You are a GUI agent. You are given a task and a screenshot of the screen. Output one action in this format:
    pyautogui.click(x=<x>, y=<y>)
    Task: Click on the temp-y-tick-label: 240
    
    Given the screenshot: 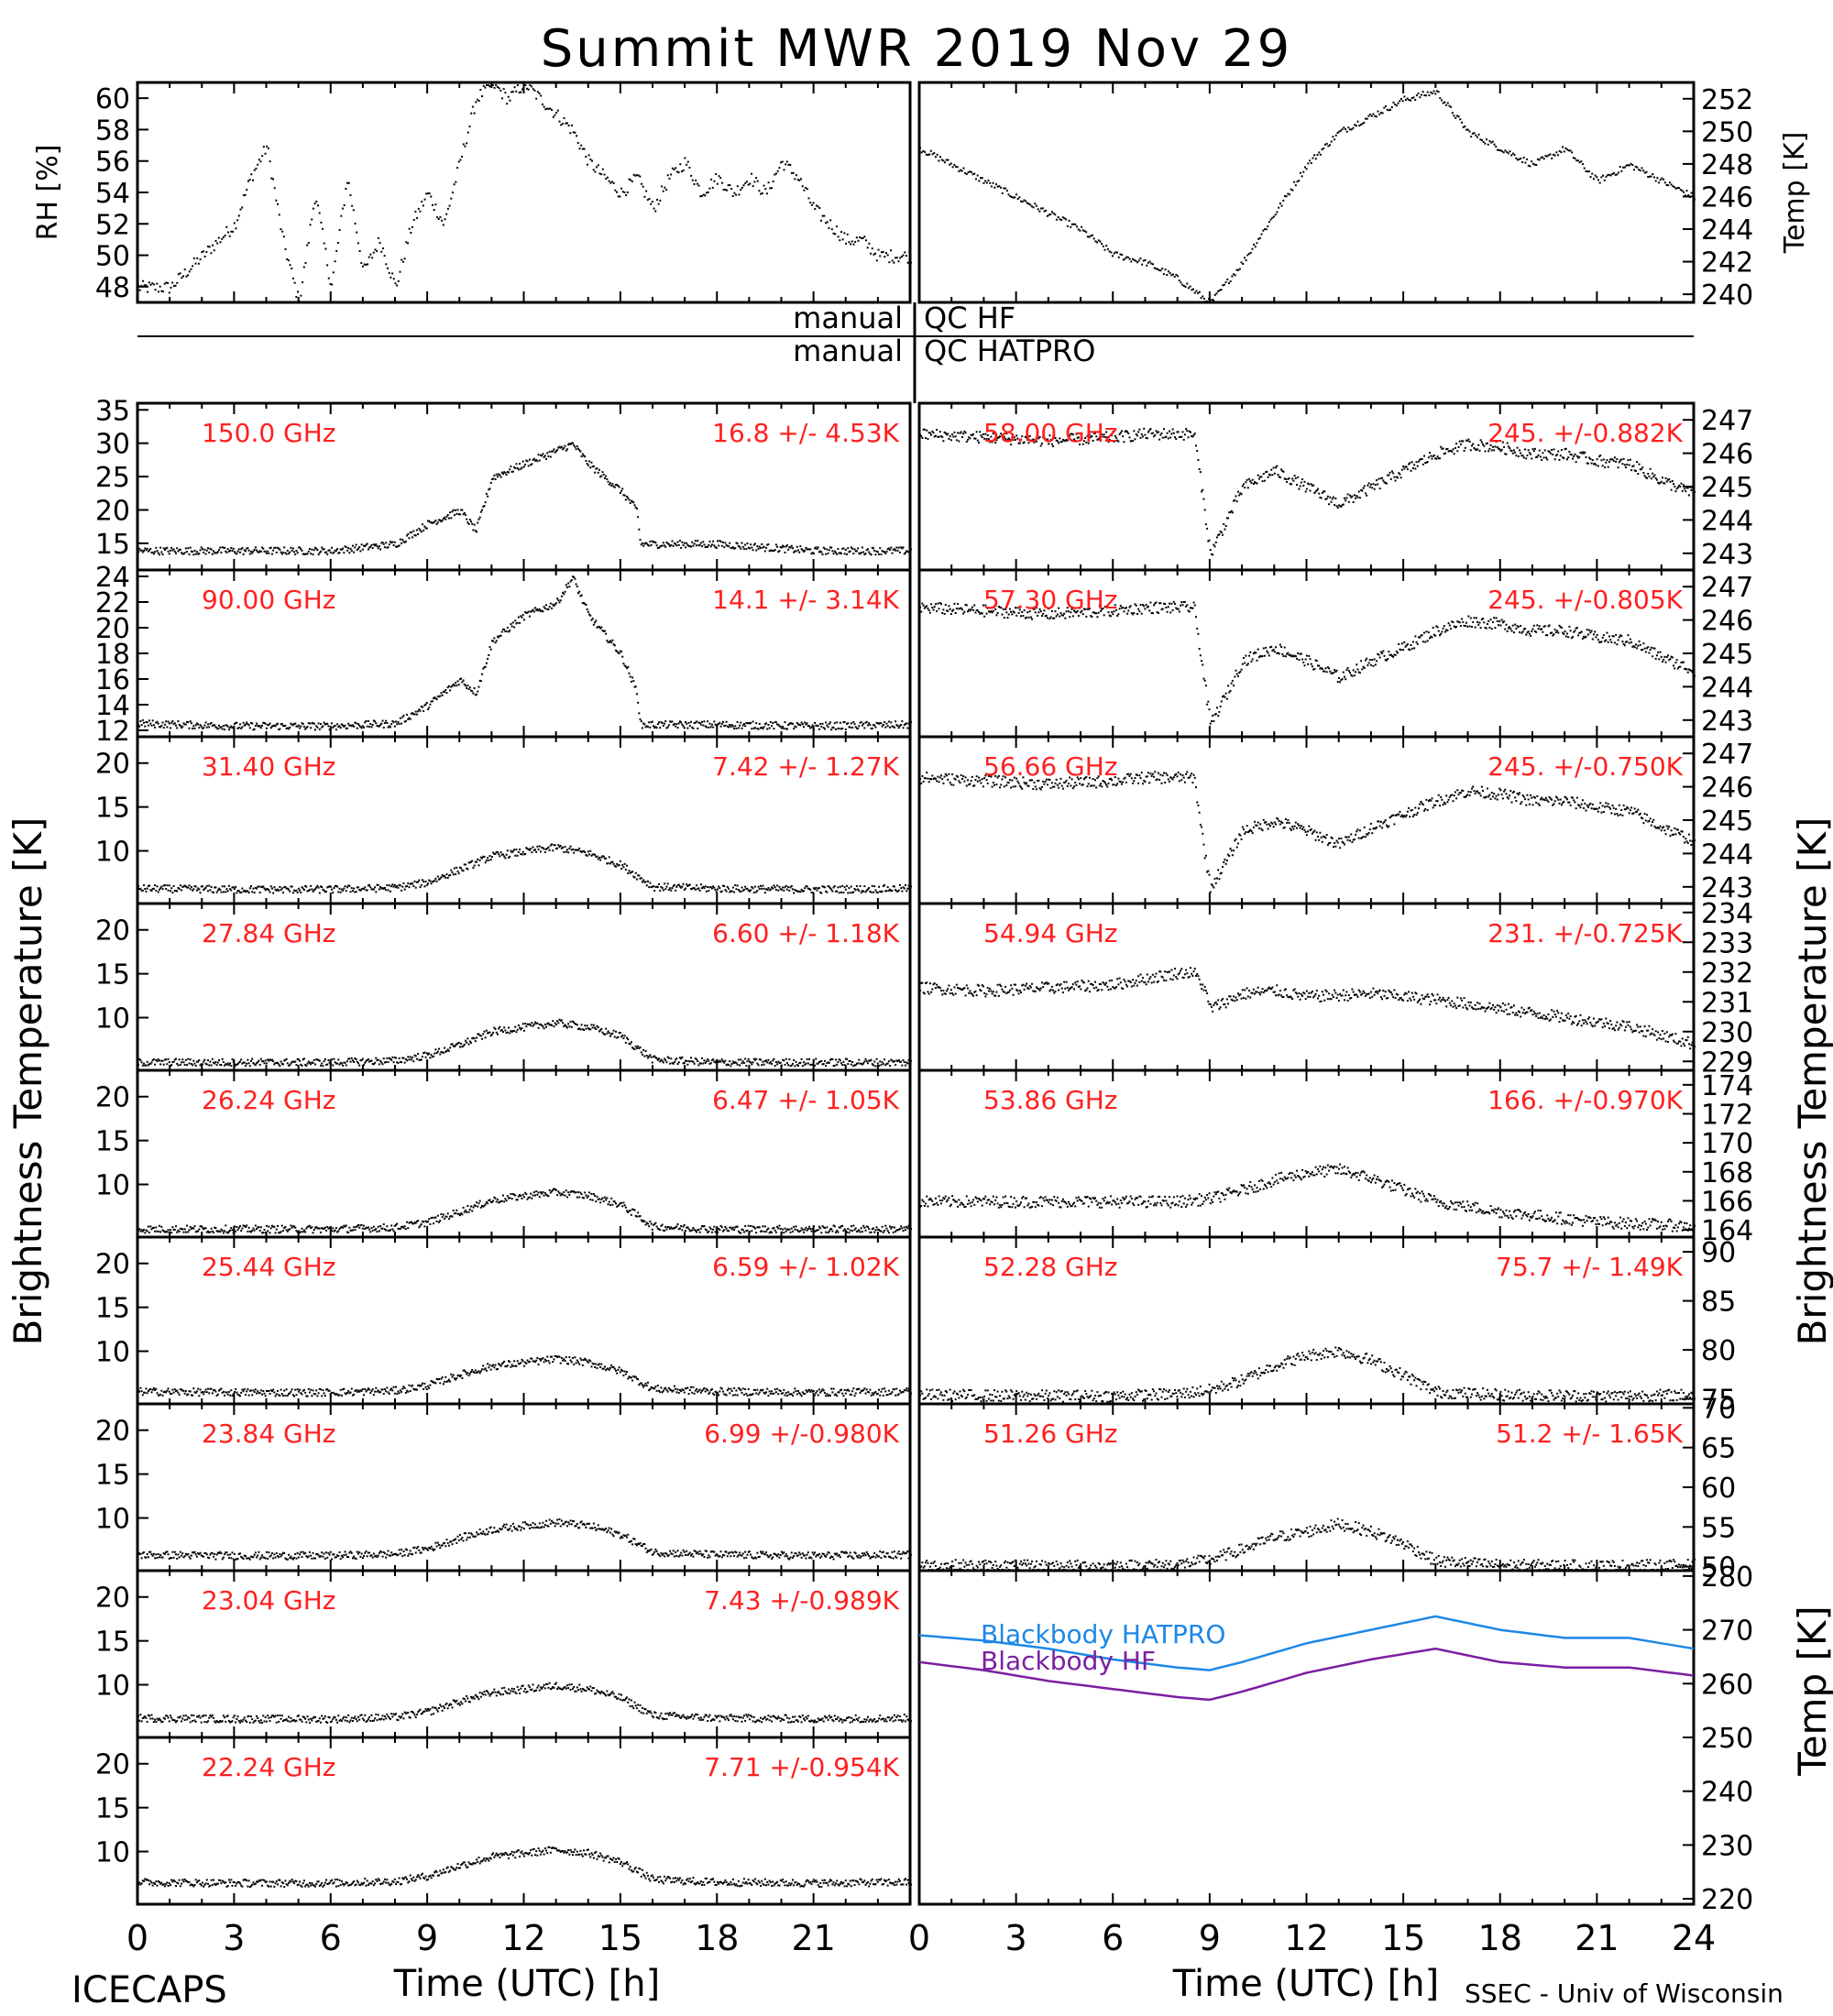 What is the action you would take?
    pyautogui.click(x=1727, y=295)
    